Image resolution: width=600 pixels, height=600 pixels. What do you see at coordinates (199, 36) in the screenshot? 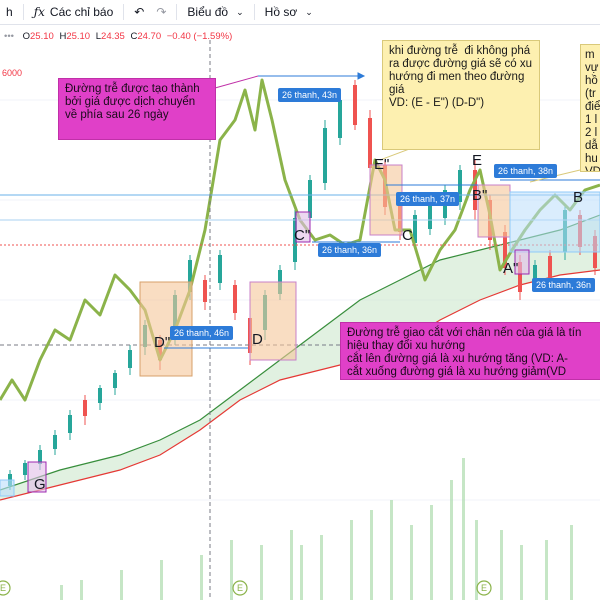
I see `change-value: −0.40 (−1.59%)` at bounding box center [199, 36].